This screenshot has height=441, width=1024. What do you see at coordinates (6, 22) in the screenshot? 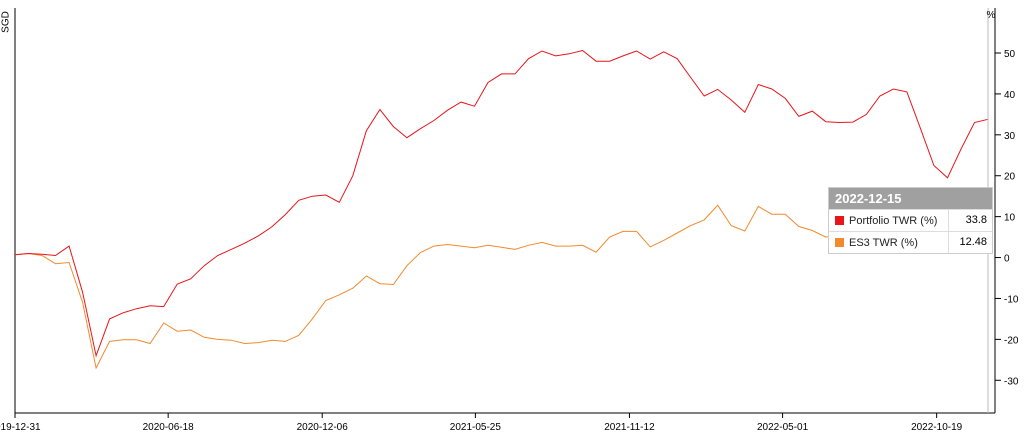
I see `y-axis-label: SGD` at bounding box center [6, 22].